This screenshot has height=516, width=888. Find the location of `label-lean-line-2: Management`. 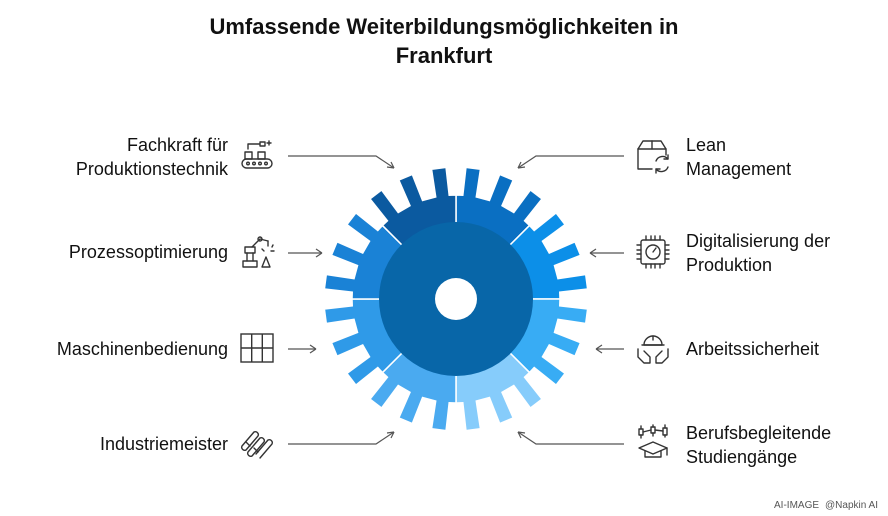

label-lean-line-2: Management is located at coordinates (739, 169).